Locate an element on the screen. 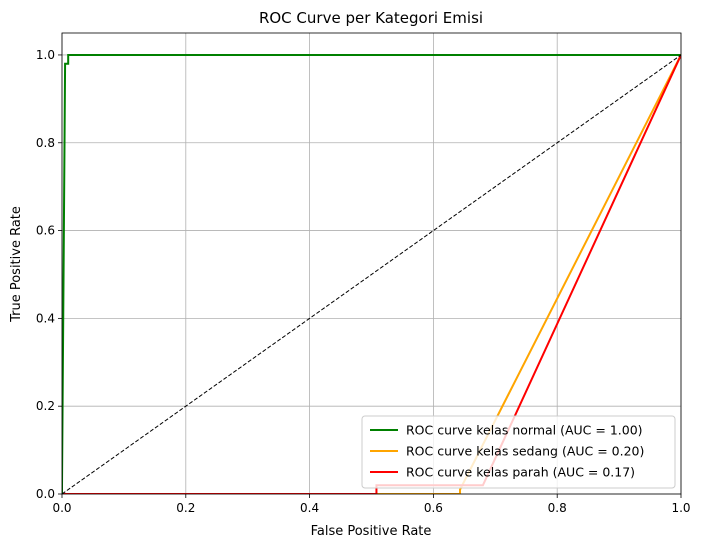  legend-label: ROC curve kelas sedang (AUC = 0.20) is located at coordinates (525, 451).